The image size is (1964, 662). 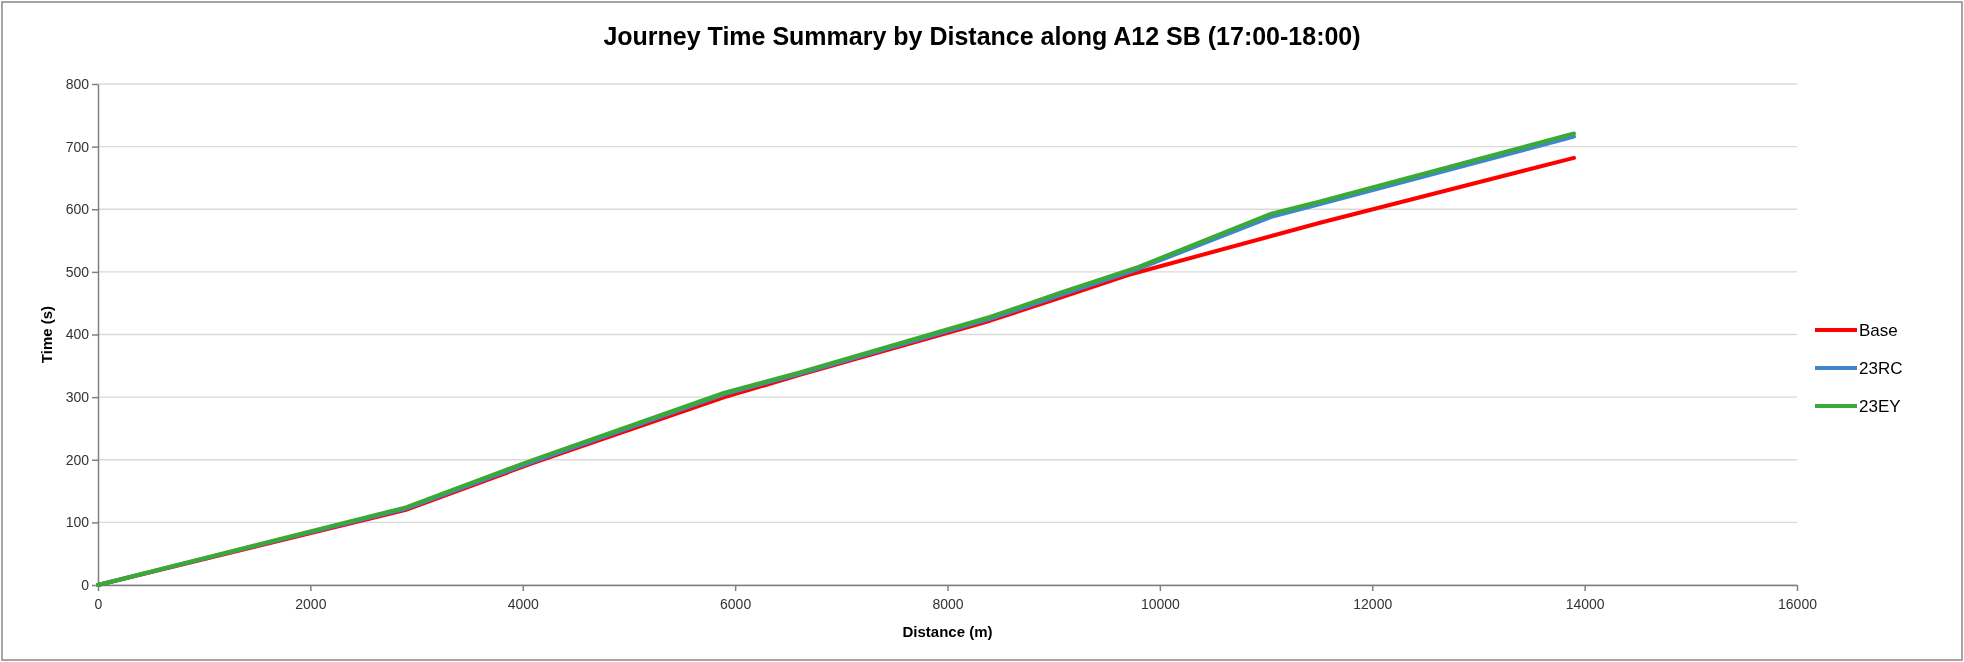 What do you see at coordinates (77, 83) in the screenshot?
I see `y-tick-label: 800` at bounding box center [77, 83].